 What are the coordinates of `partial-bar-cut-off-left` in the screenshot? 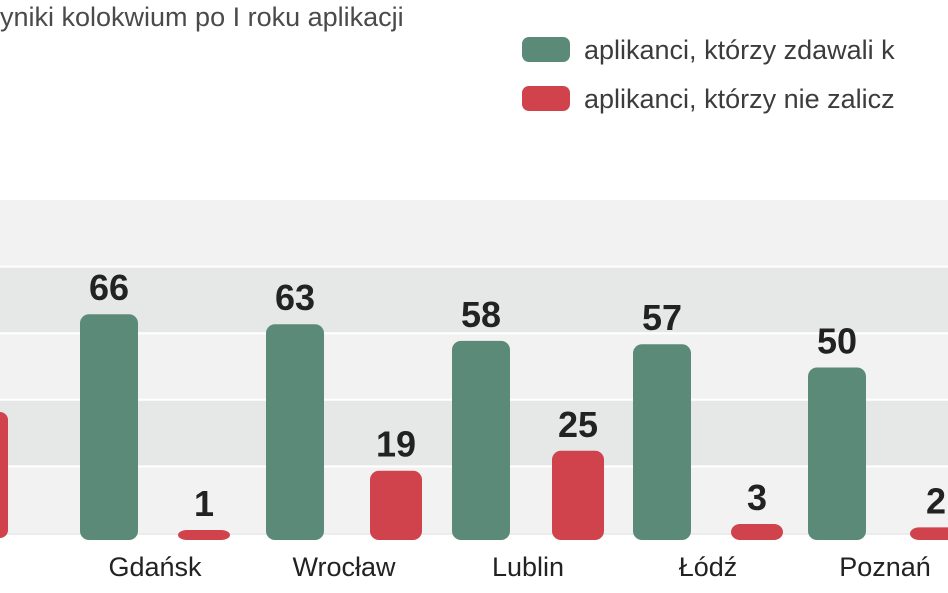 It's located at (4, 475).